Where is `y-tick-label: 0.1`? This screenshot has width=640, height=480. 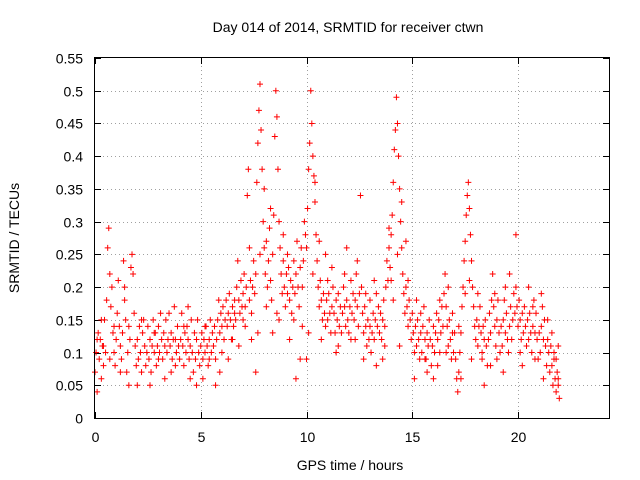 y-tick-label: 0.1 is located at coordinates (74, 354).